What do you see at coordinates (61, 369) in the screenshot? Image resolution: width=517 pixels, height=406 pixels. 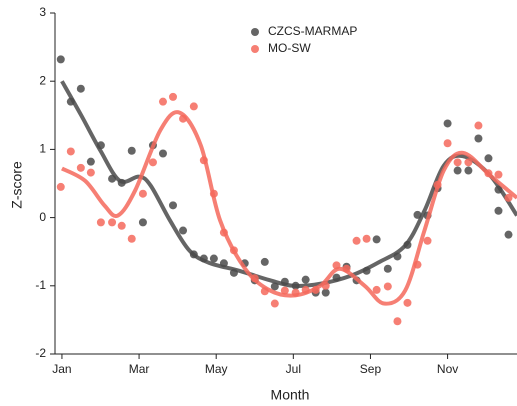 I see `x-tick-label: Jan` at bounding box center [61, 369].